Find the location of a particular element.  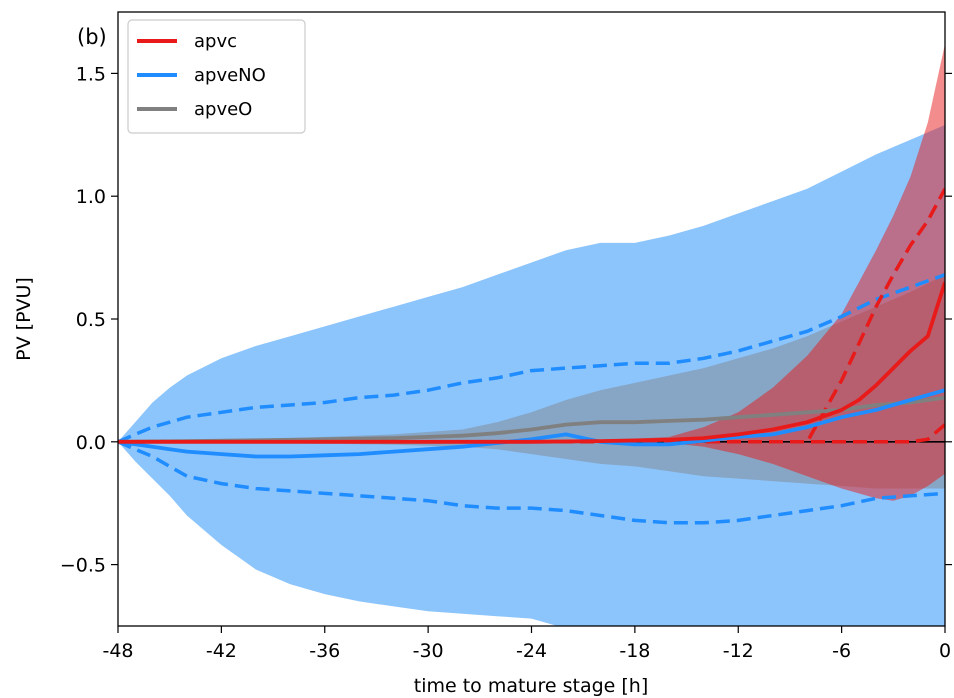

apveNO-p-lower-dashed-line is located at coordinates (531, 482).